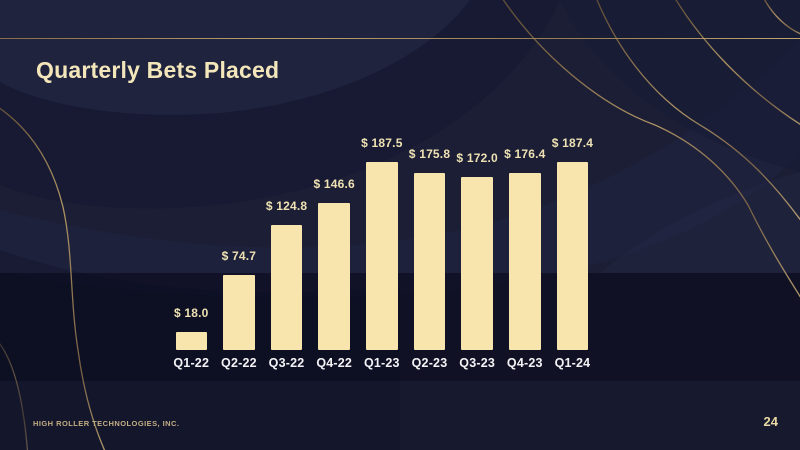 The width and height of the screenshot is (800, 450). Describe the element at coordinates (524, 363) in the screenshot. I see `bar-category-label: Q4-23` at that location.